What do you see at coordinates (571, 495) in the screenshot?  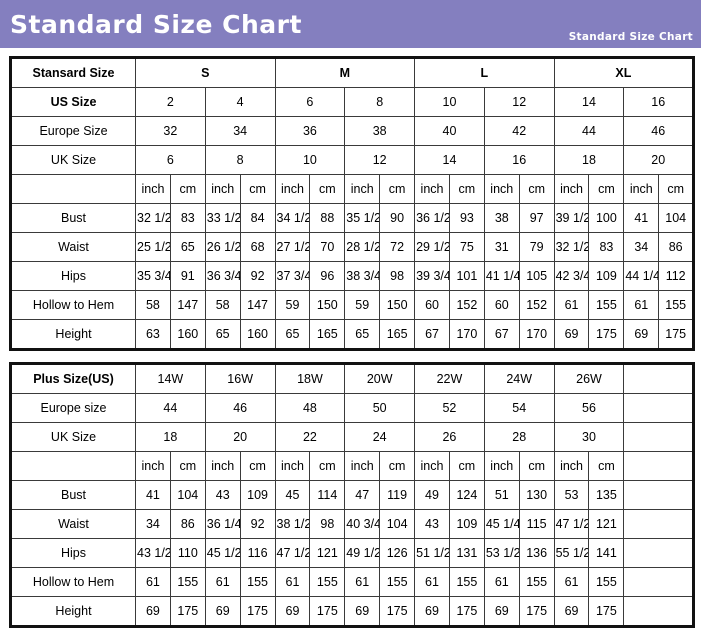 I see `measure-value: 53` at bounding box center [571, 495].